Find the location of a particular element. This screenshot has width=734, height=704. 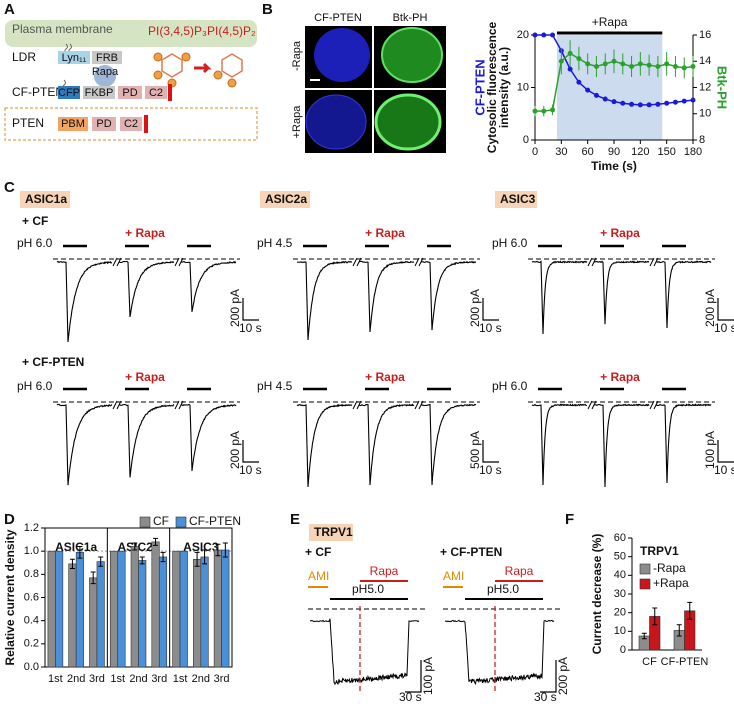

y-tick-label: 0.0 is located at coordinates (31, 667).